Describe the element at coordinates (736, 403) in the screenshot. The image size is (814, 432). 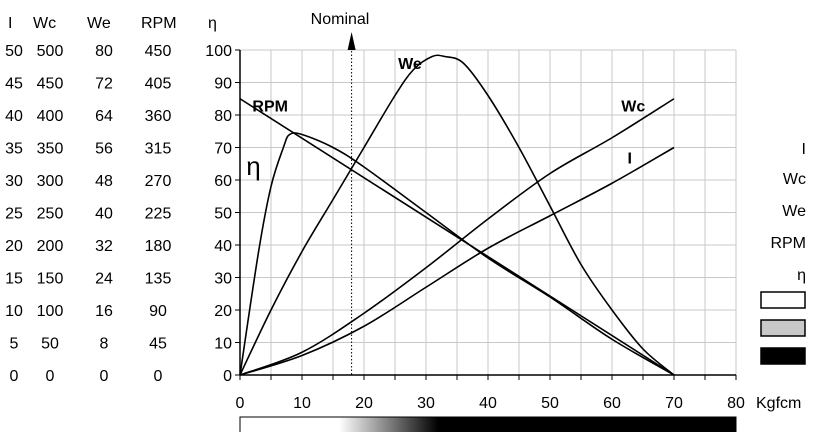
I see `x-tick-label: 80` at that location.